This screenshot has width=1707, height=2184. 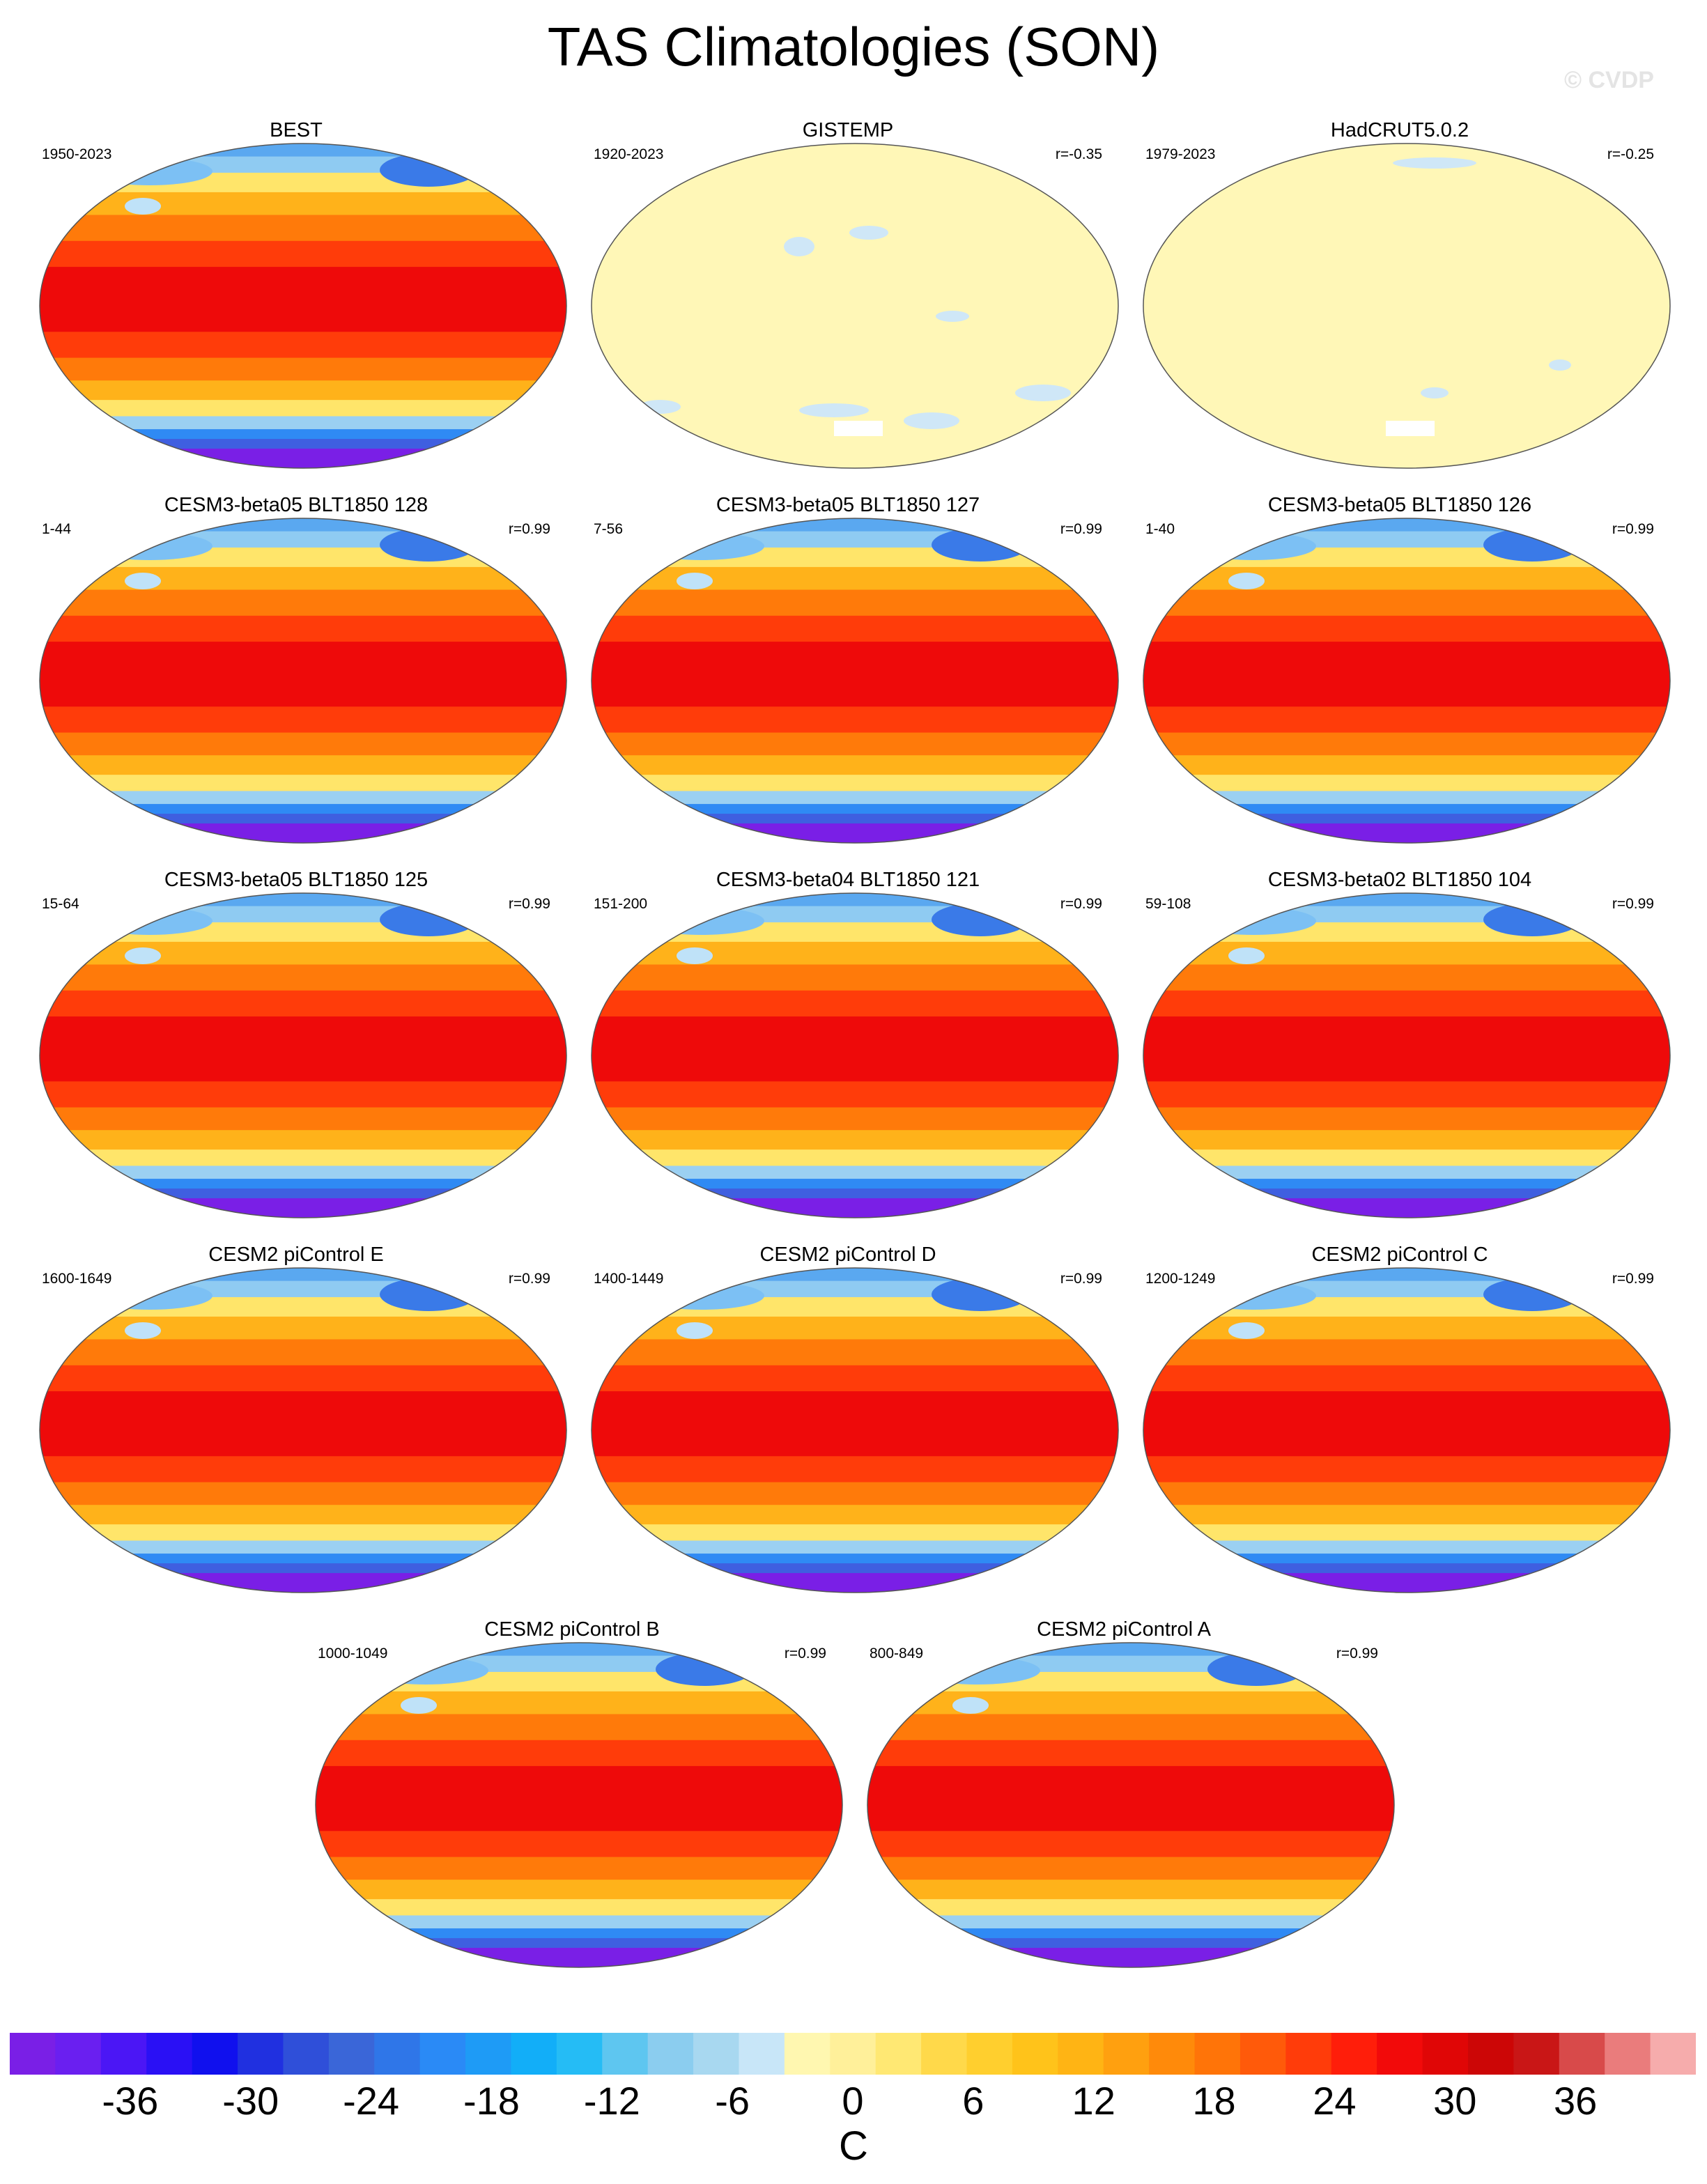 What do you see at coordinates (621, 904) in the screenshot?
I see `panel-years: 151-200` at bounding box center [621, 904].